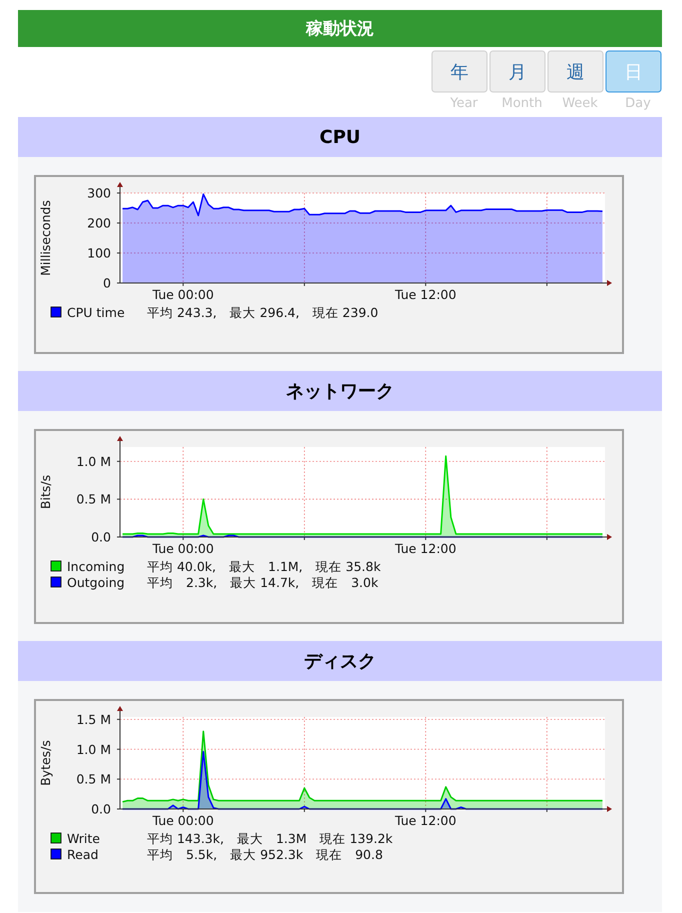  Describe the element at coordinates (45, 238) in the screenshot. I see `y-axis-title: Milliseconds` at that location.